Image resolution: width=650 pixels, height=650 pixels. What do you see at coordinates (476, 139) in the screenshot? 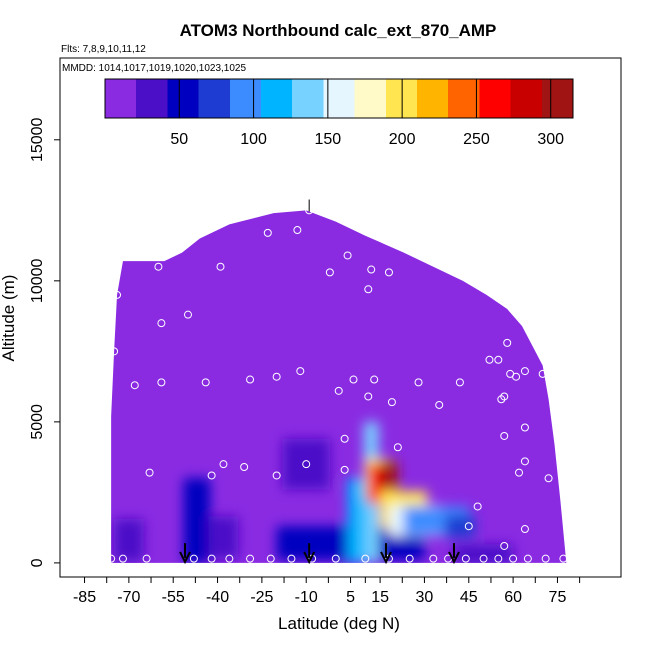
I see `colorbar-tick-label: 250` at bounding box center [476, 139].